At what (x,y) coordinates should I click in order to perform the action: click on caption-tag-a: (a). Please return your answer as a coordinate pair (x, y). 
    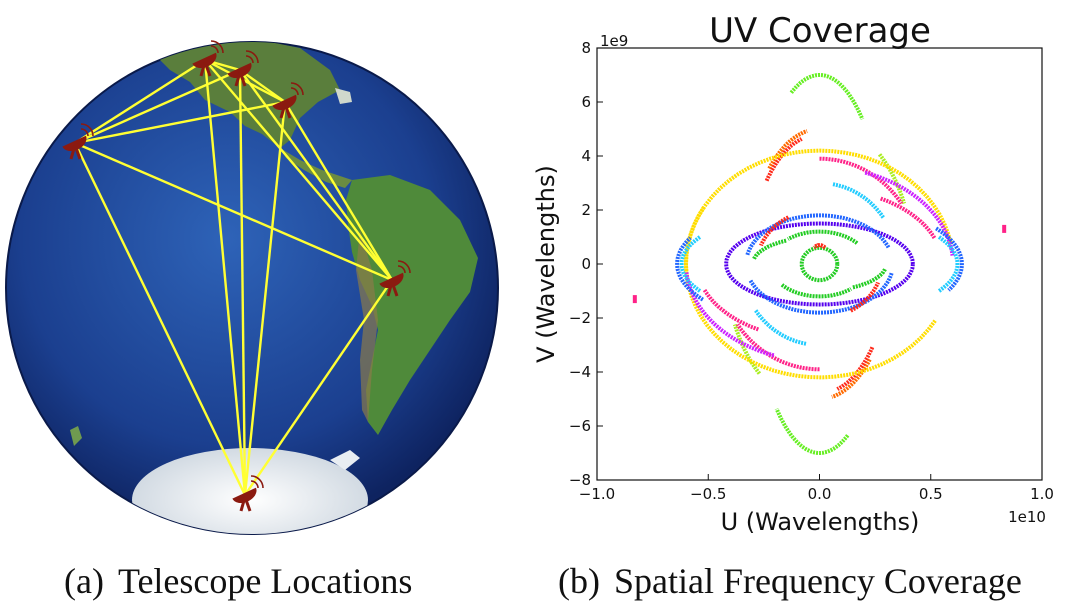
    Looking at the image, I should click on (84, 581).